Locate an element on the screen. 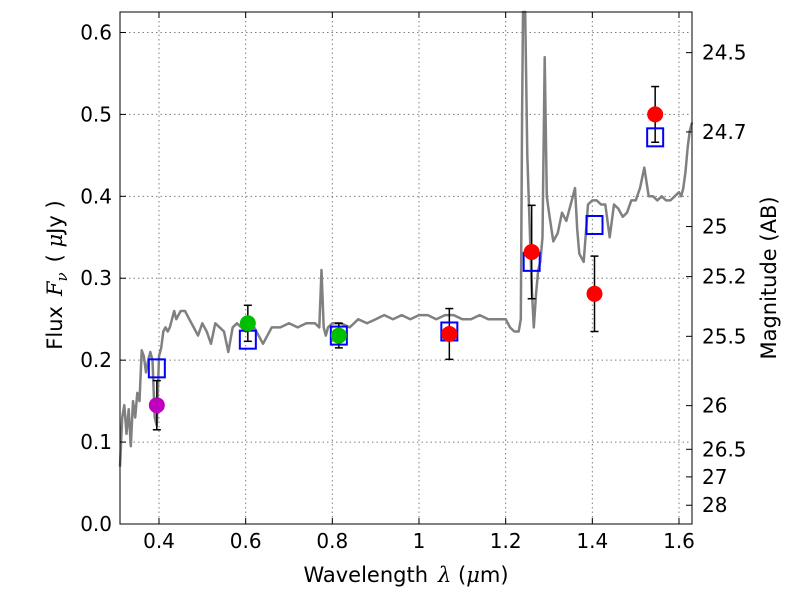  y2-tick-label: 24.7 is located at coordinates (724, 132).